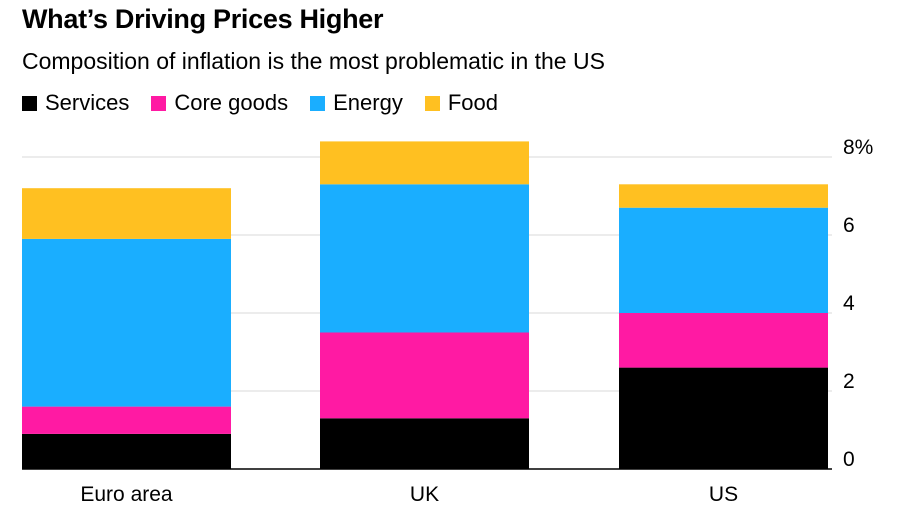 This screenshot has width=900, height=510. What do you see at coordinates (424, 258) in the screenshot?
I see `bar-uk-energy` at bounding box center [424, 258].